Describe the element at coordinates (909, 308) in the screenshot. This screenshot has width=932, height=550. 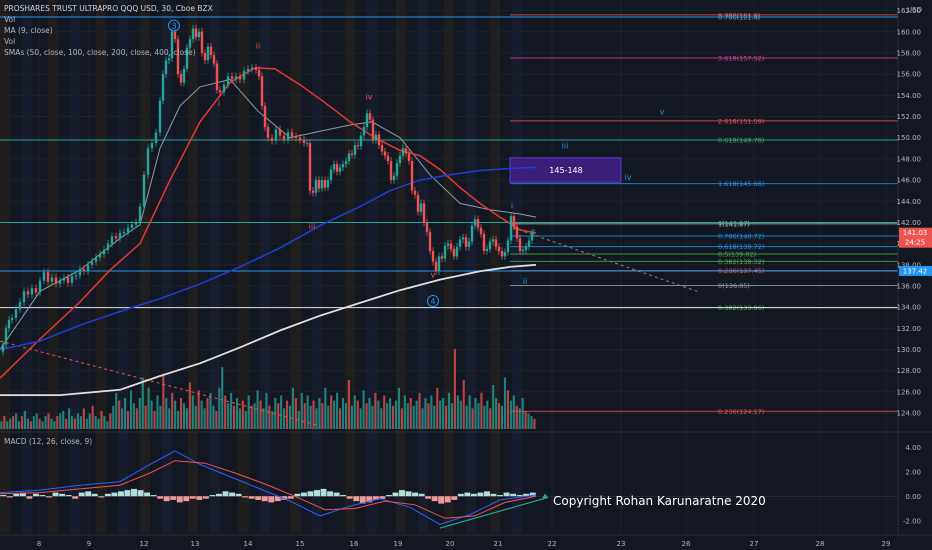
I see `price-tick-label: 134.00` at that location.